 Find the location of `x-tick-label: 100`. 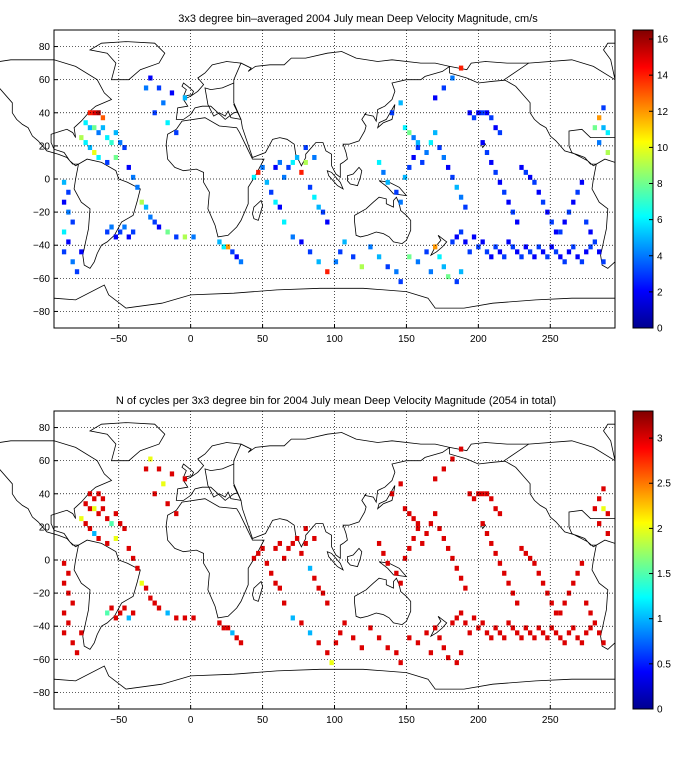

x-tick-label: 100 is located at coordinates (334, 339).